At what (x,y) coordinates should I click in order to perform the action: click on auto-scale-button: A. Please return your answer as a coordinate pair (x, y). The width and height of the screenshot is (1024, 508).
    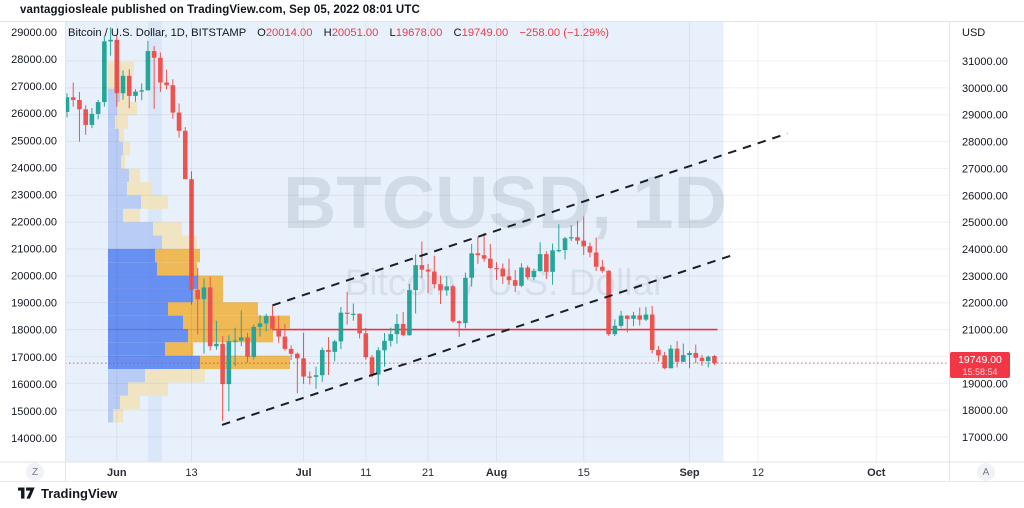
    Looking at the image, I should click on (986, 472).